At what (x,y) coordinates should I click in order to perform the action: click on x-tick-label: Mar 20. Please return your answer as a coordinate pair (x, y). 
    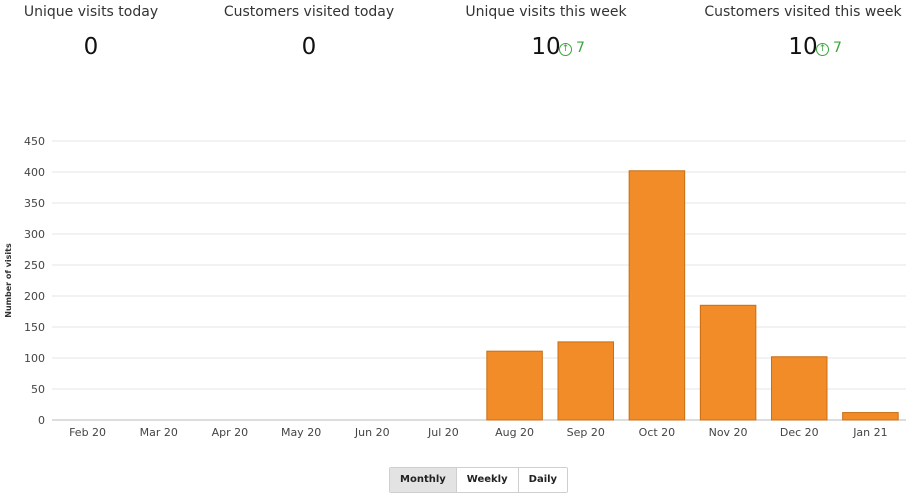
    Looking at the image, I should click on (159, 432).